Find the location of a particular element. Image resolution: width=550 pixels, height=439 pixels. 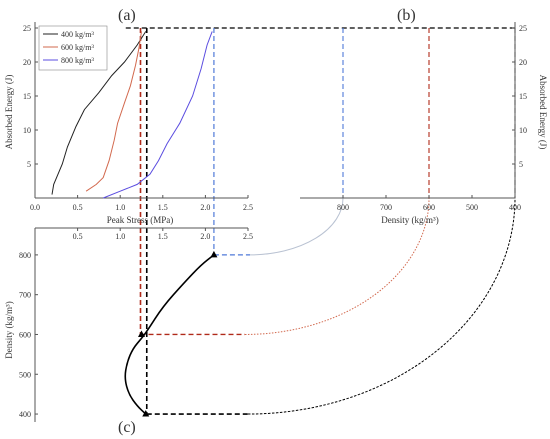

panel-a-x-tick-label: 0.5 is located at coordinates (78, 207).